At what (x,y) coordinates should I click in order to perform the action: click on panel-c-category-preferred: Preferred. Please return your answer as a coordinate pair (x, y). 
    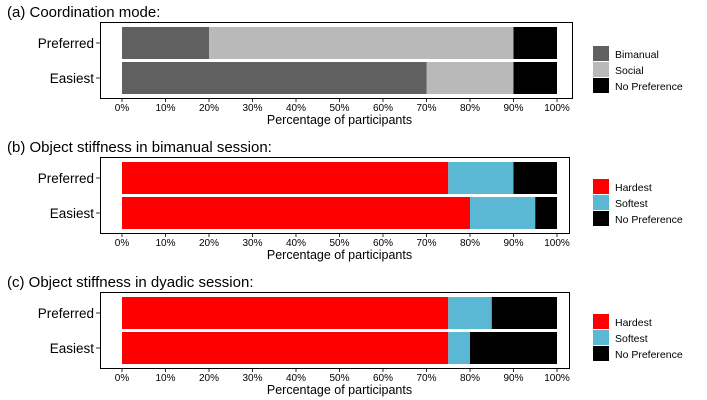
    Looking at the image, I should click on (66, 313).